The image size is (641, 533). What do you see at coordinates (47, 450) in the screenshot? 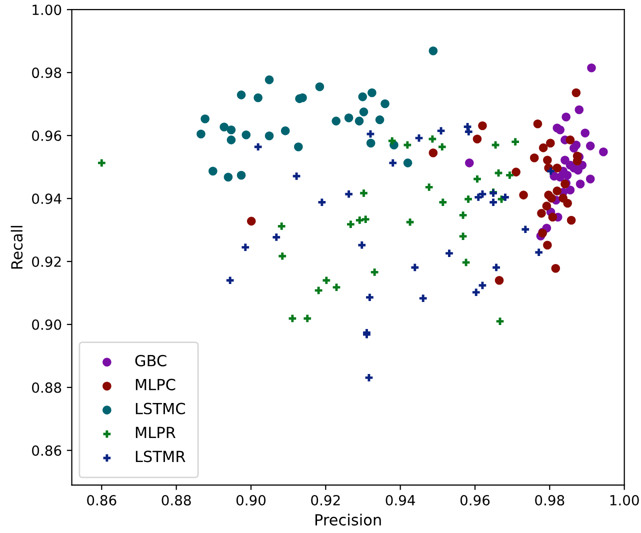
I see `y-tick-label: 0.86` at bounding box center [47, 450].